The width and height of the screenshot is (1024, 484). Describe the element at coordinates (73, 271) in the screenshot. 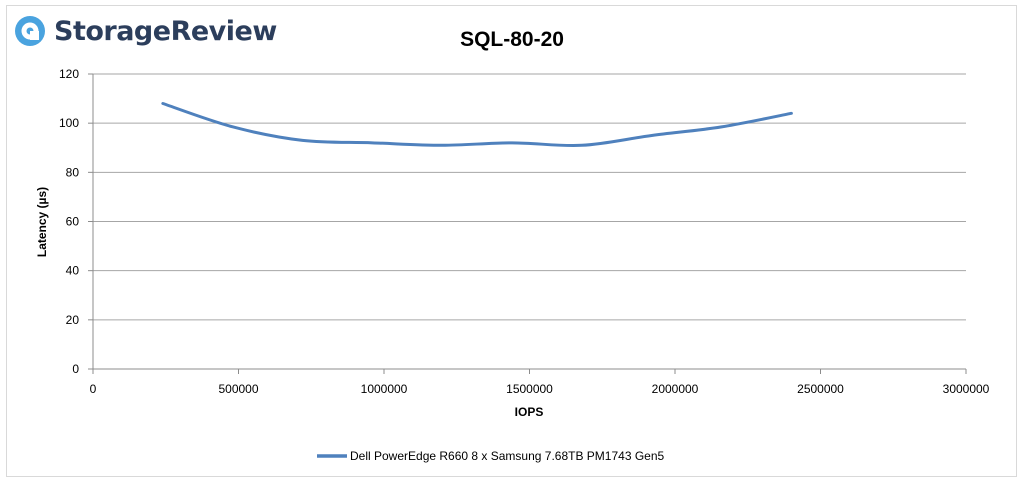

I see `y-tick-label: 40` at that location.